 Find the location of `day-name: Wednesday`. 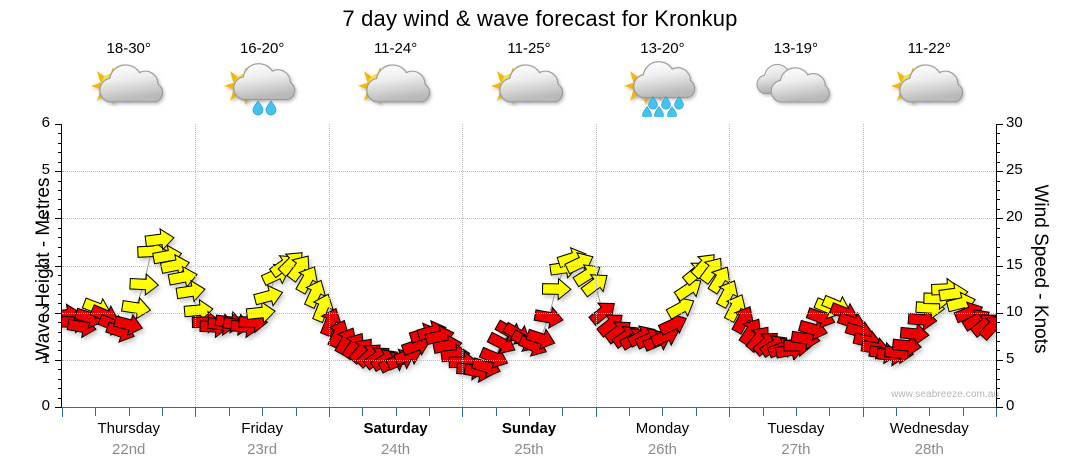

day-name: Wednesday is located at coordinates (929, 428).